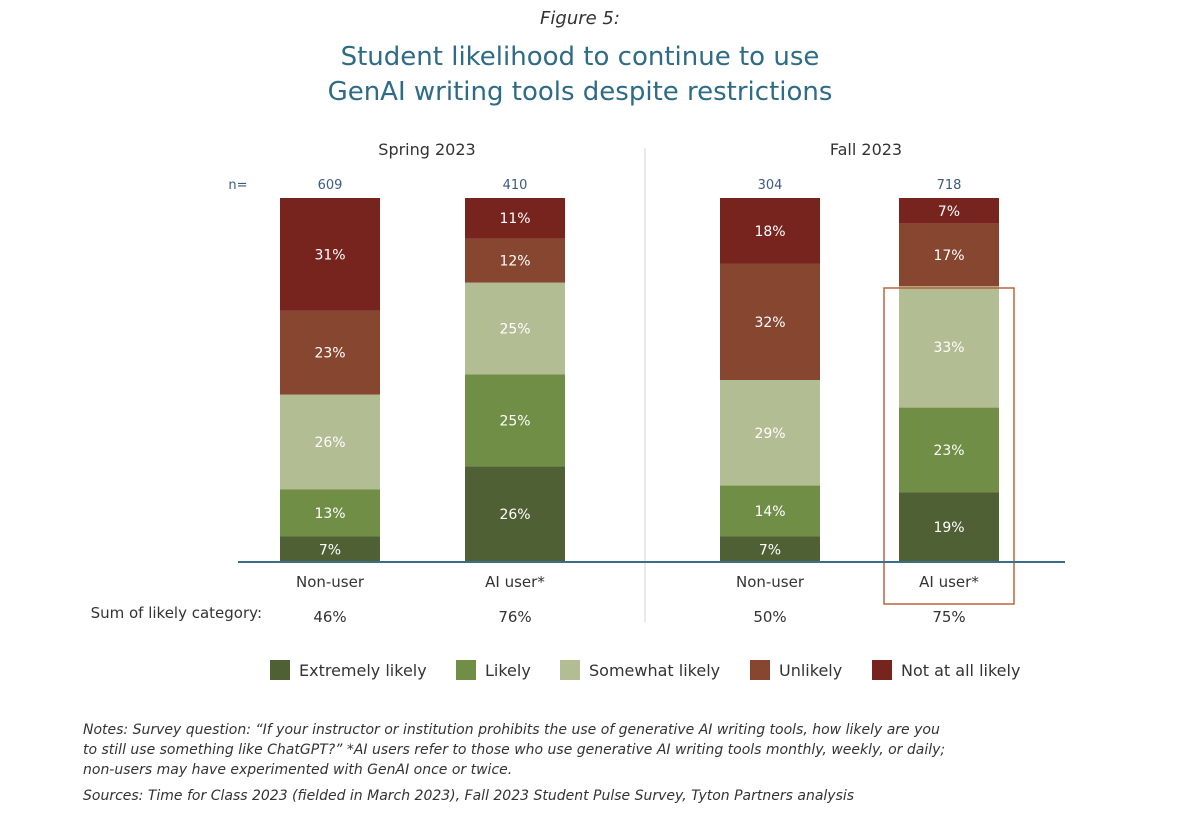 This screenshot has height=831, width=1200. I want to click on n-value: 718, so click(949, 185).